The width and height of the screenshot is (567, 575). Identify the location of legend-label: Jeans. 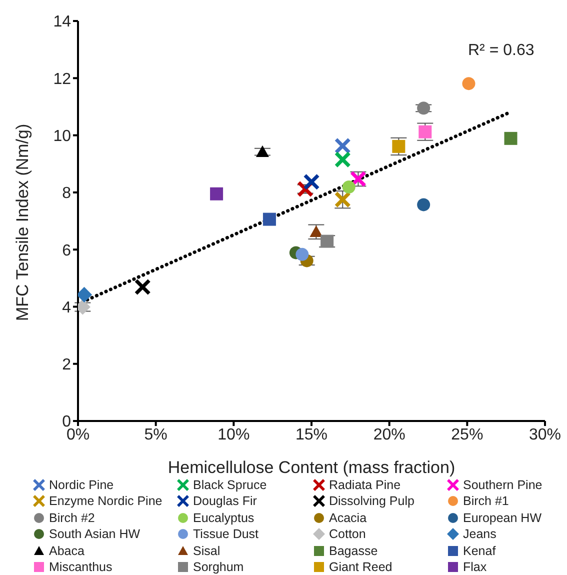
(479, 534).